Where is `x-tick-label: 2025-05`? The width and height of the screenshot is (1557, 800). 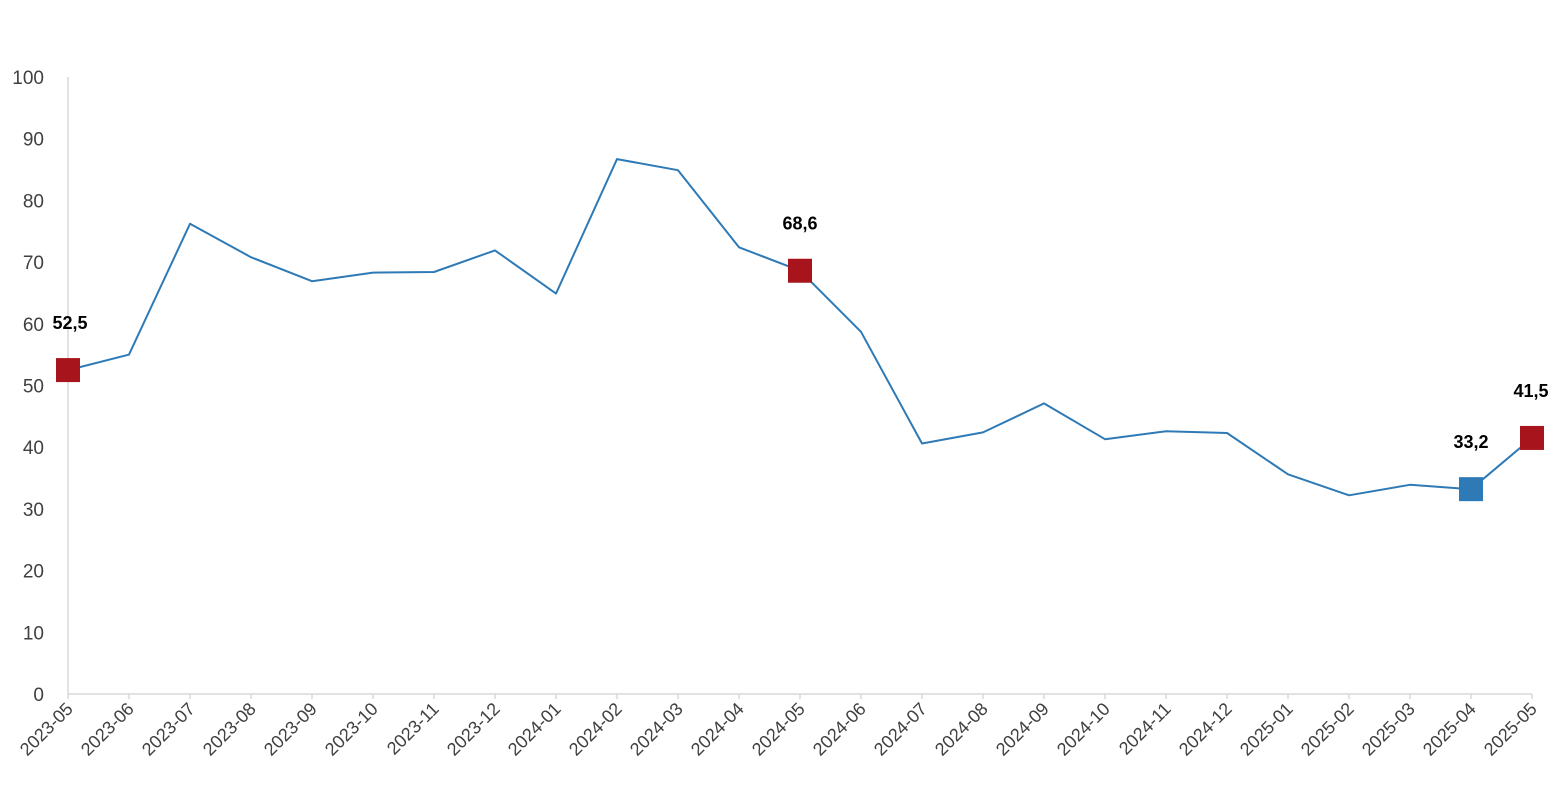
x-tick-label: 2025-05 is located at coordinates (1510, 729).